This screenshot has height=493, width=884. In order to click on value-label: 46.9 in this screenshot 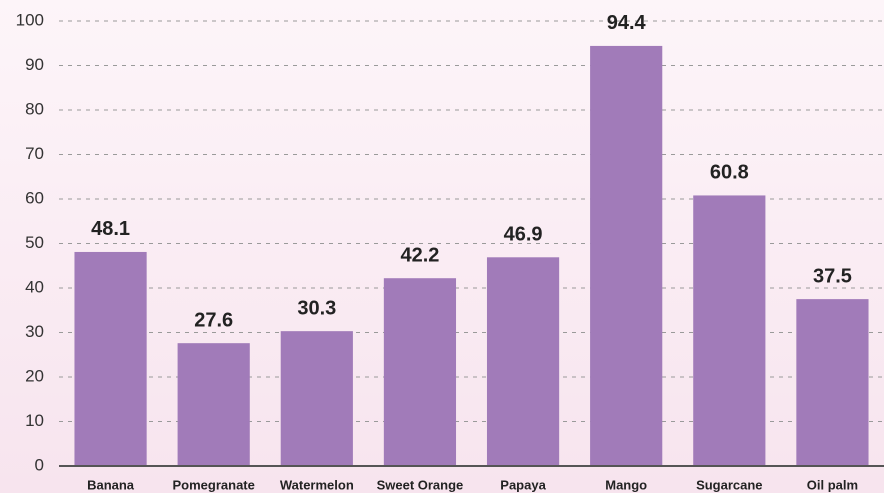, I will do `click(523, 235)`.